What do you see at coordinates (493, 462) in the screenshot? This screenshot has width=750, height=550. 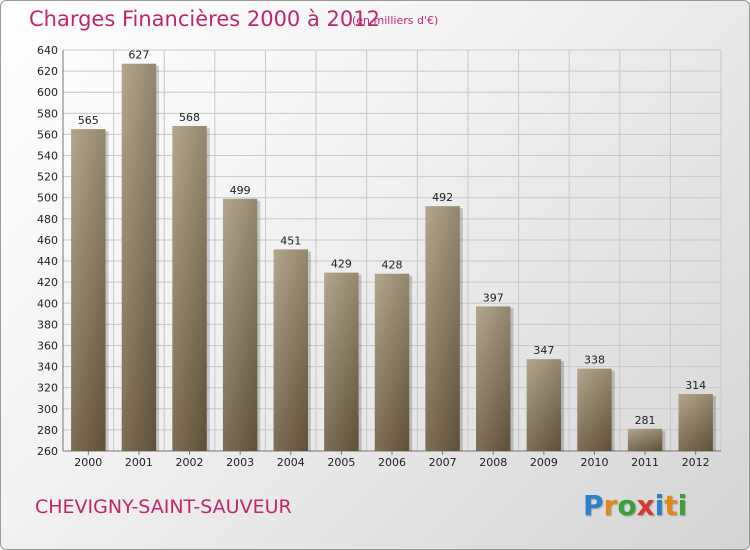 I see `x-tick-label: 2008` at bounding box center [493, 462].